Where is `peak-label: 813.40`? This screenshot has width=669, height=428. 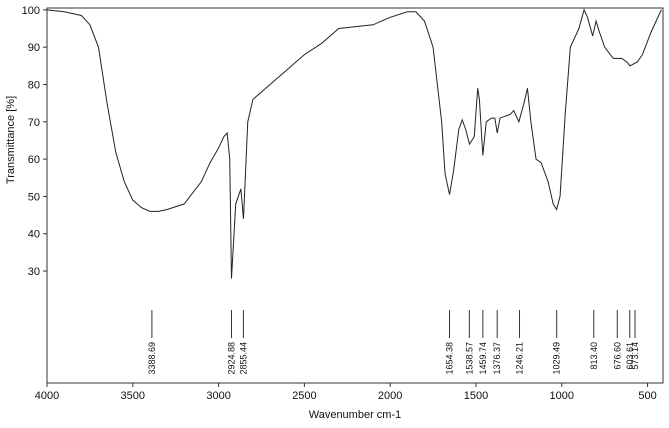 peak-label: 813.40 is located at coordinates (594, 356).